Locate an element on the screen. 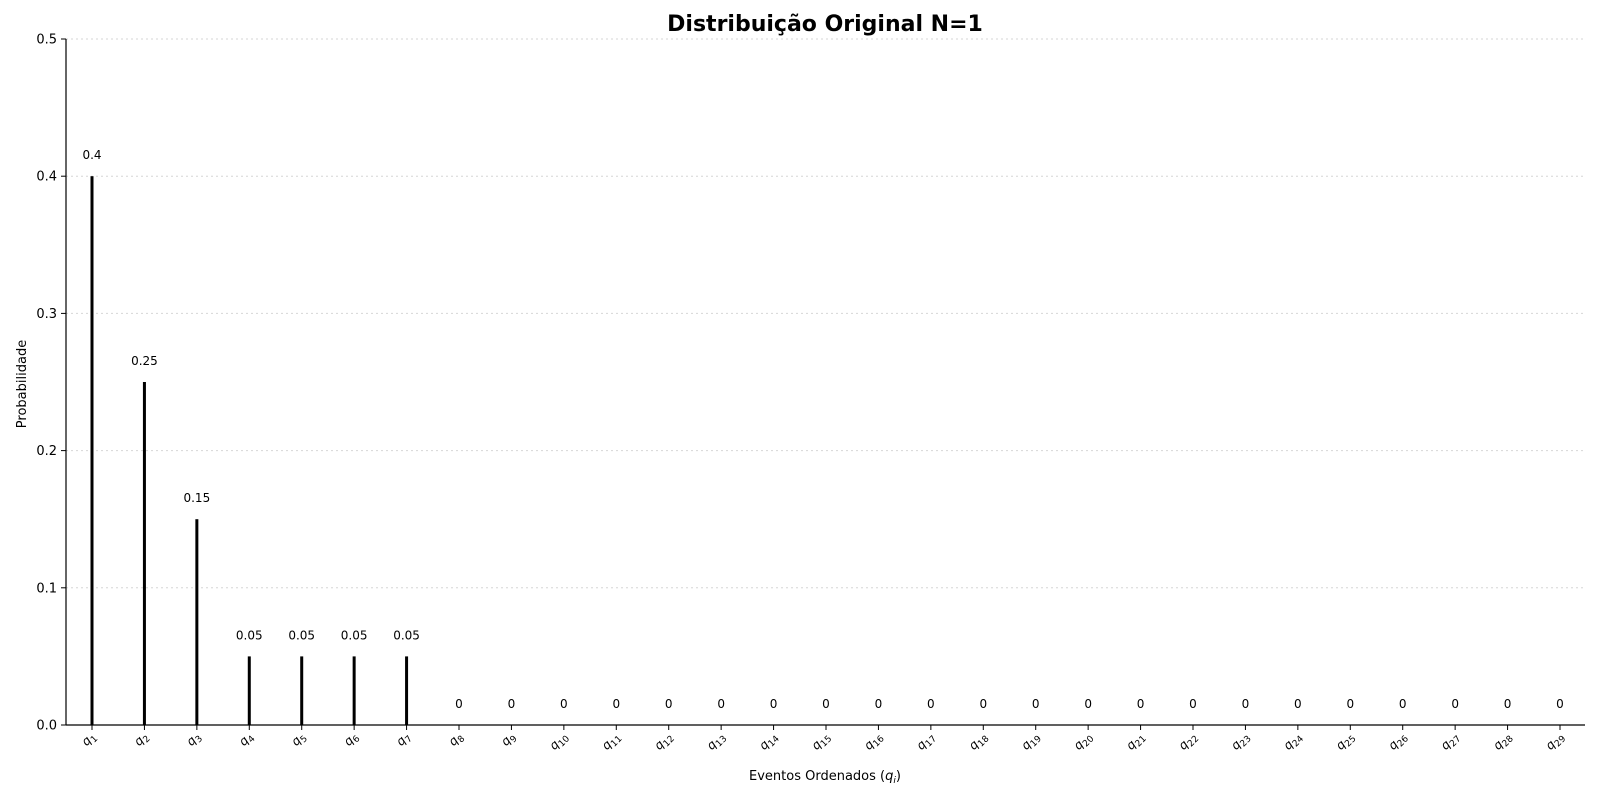 This screenshot has height=800, width=1600. x-tick-label: q12 is located at coordinates (664, 742).